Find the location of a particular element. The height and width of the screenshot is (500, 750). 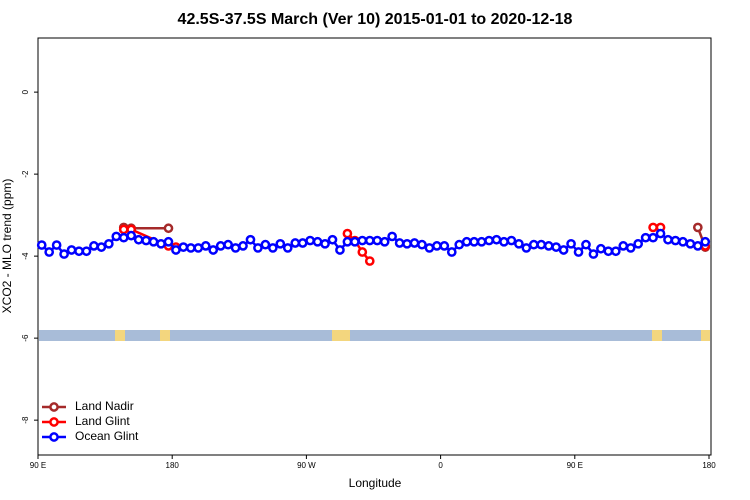

x-tick-label: 0 is located at coordinates (440, 465).